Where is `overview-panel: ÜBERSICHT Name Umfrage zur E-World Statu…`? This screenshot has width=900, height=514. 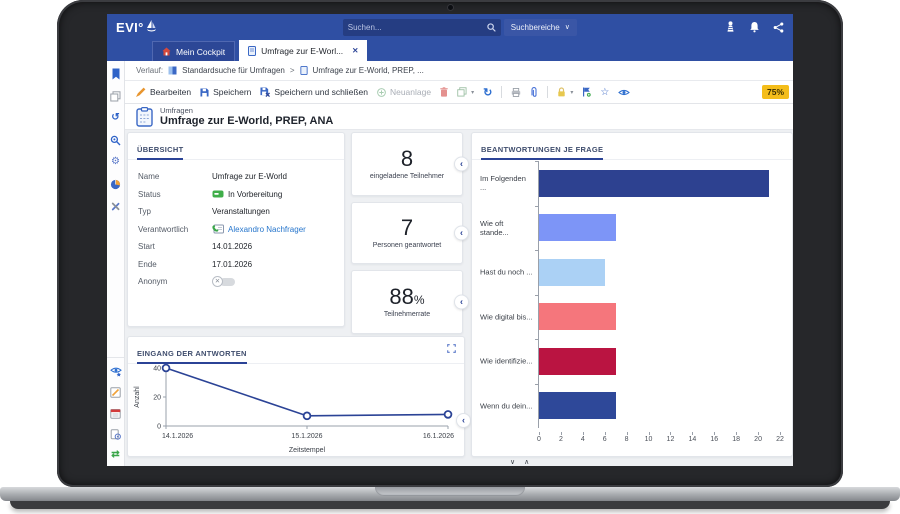
overview-panel: ÜBERSICHT Name Umfrage zur E-World Statu… is located at coordinates (236, 229).